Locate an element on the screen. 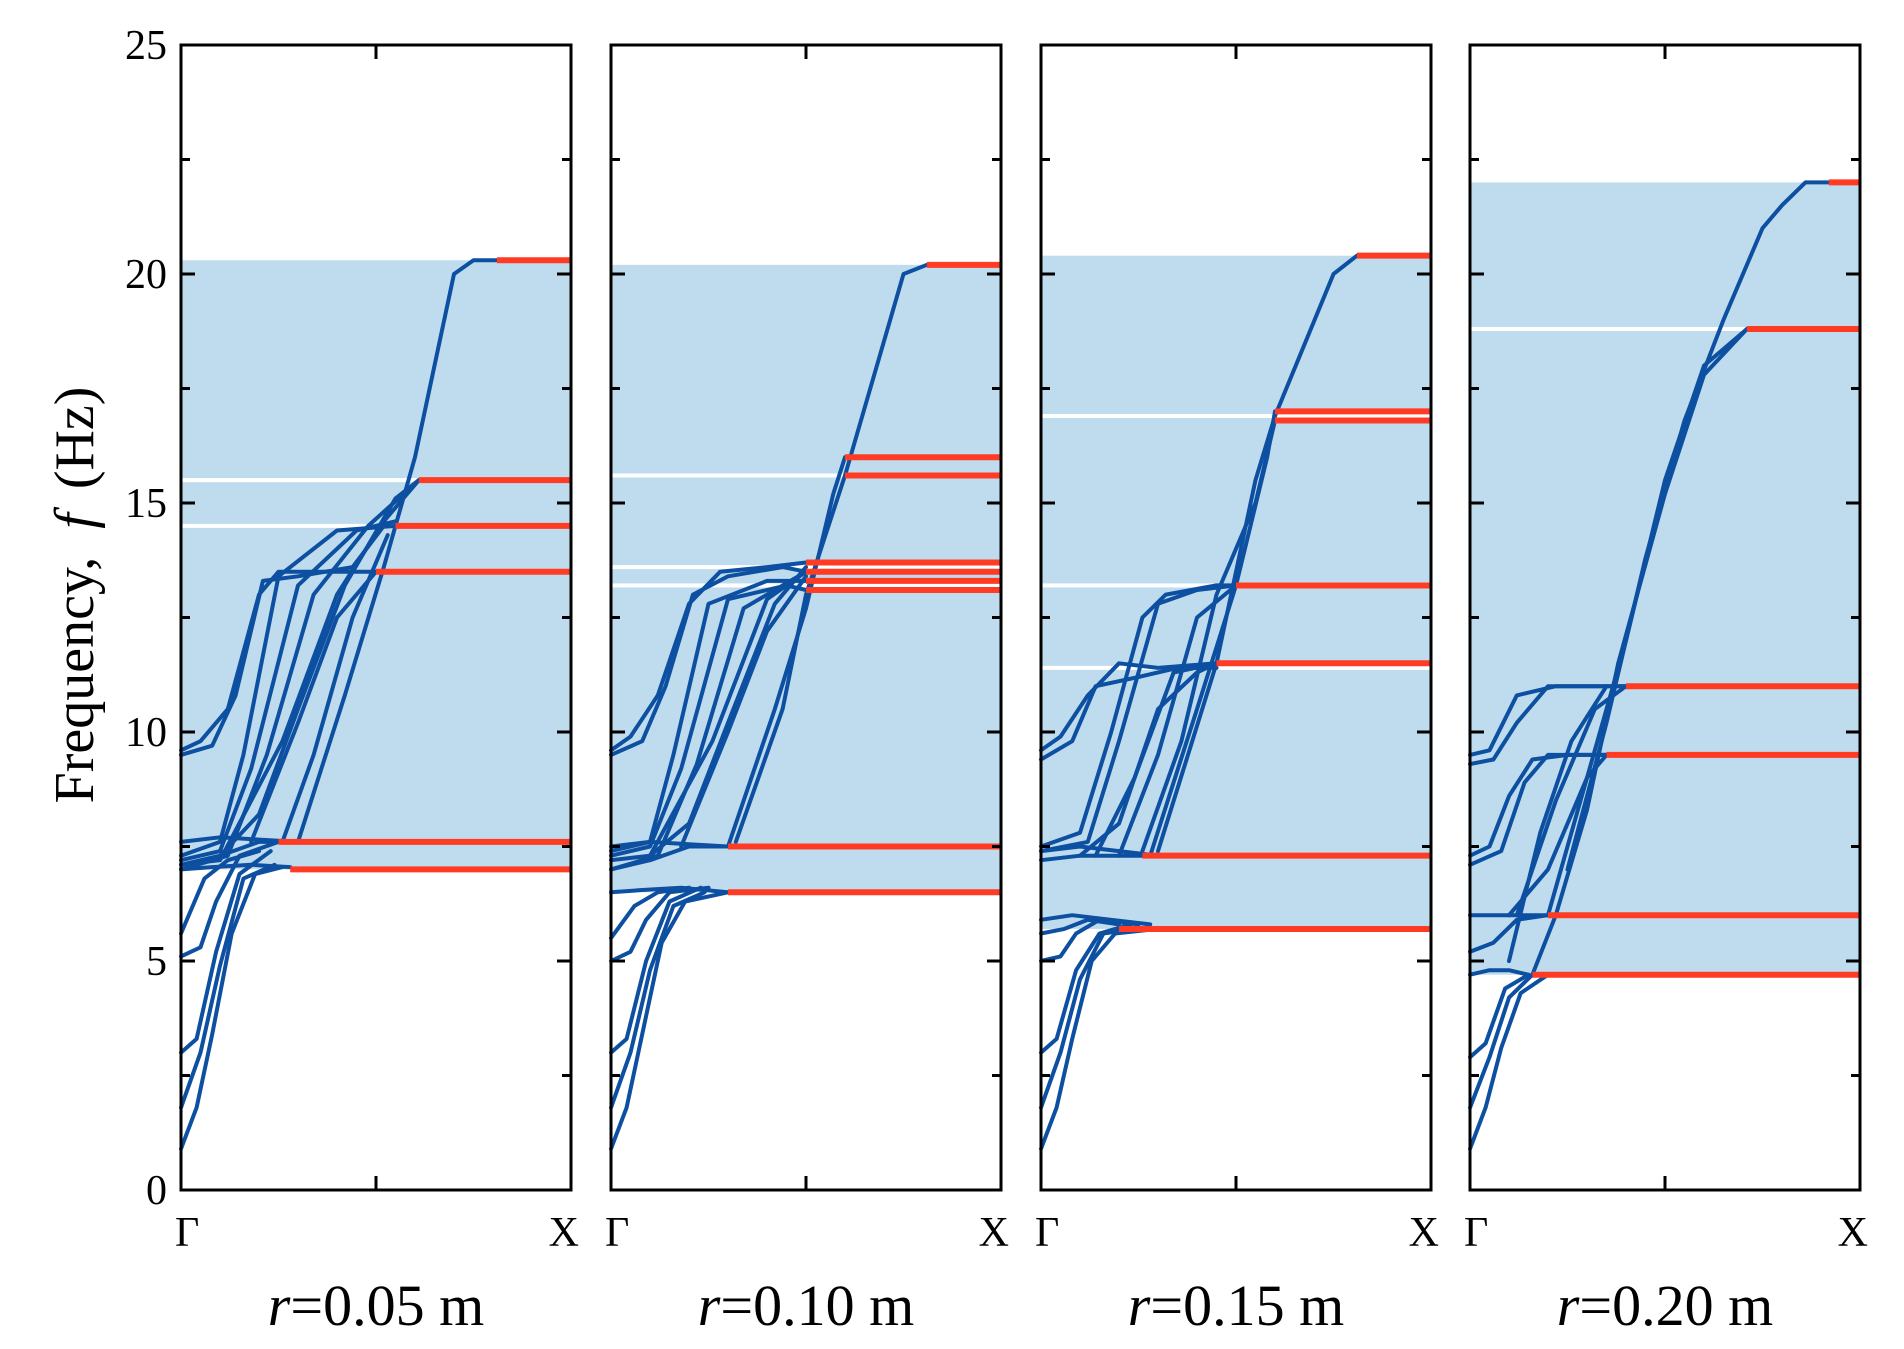 The image size is (1904, 1349). y-tick-label: 25 is located at coordinates (146, 46).